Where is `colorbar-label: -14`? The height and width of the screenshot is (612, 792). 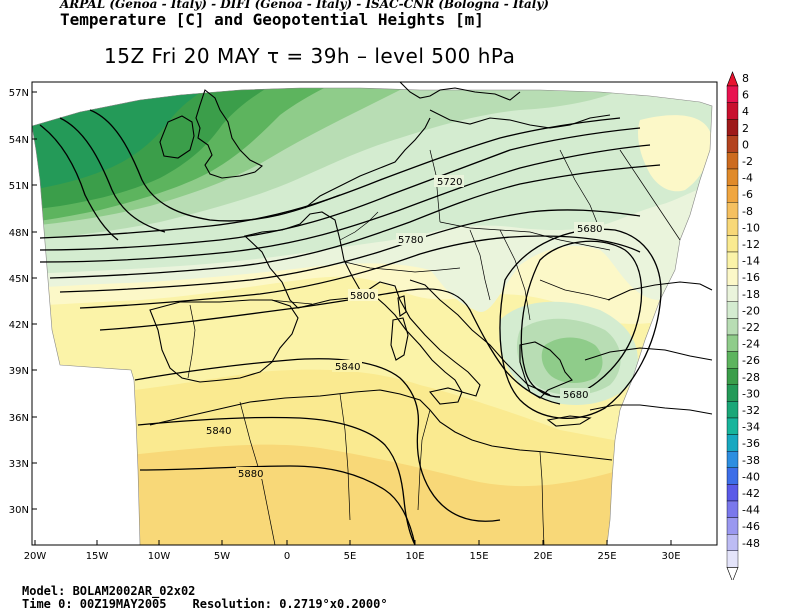 colorbar-label: -14 is located at coordinates (751, 261).